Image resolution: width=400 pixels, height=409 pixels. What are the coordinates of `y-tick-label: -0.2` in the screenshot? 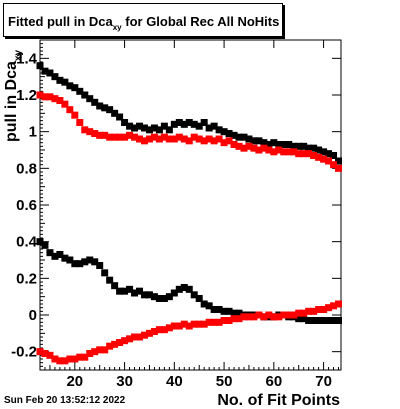 It's located at (24, 352).